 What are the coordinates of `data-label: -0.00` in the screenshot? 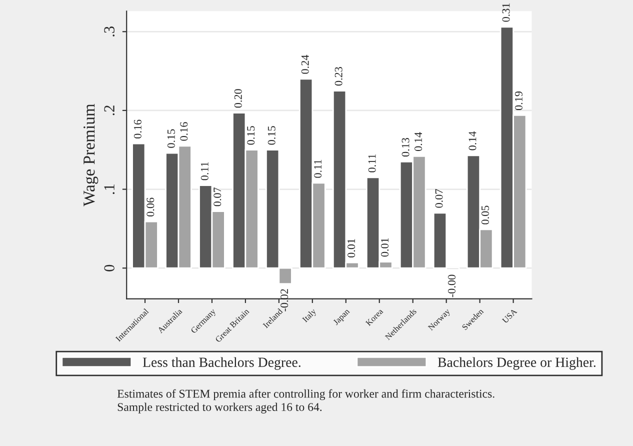 It's located at (452, 286).